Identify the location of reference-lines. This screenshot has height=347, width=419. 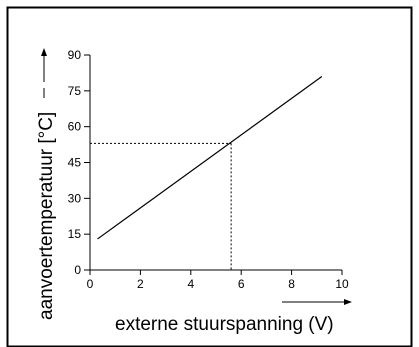
(161, 206).